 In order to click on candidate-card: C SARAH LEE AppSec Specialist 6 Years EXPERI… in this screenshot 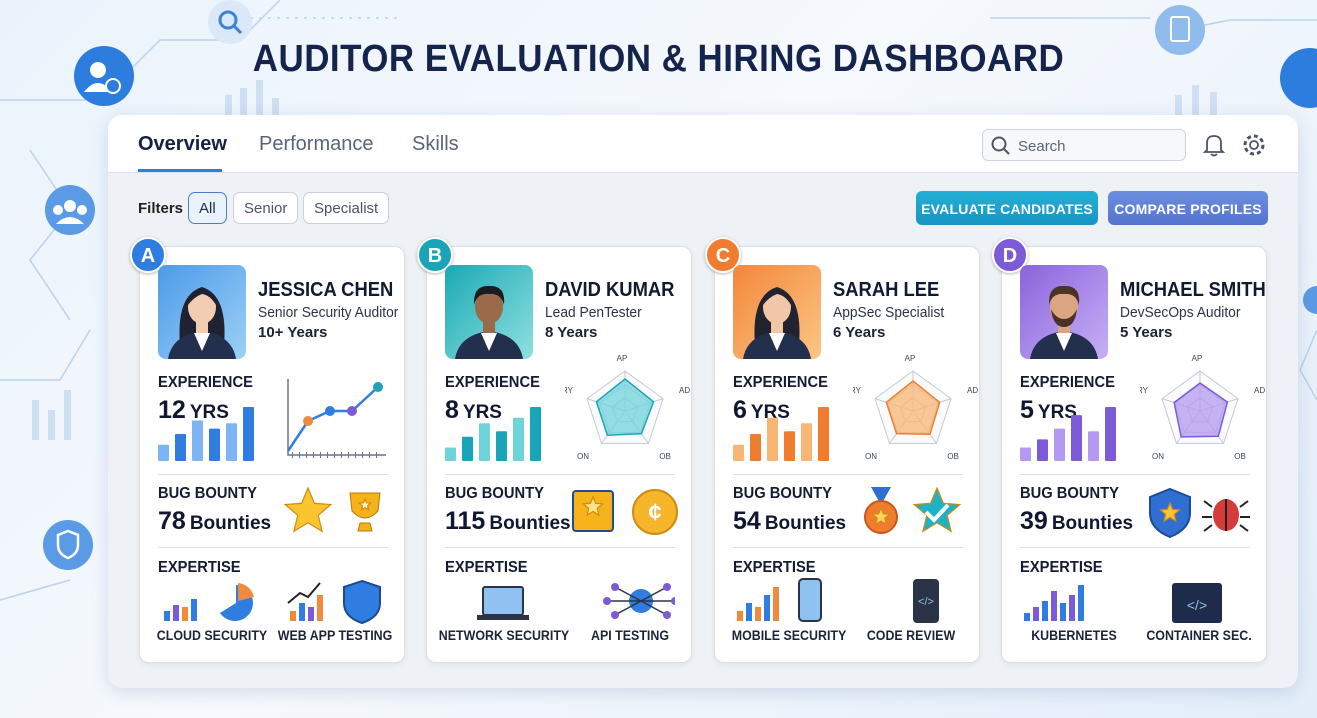, I will do `click(842, 450)`.